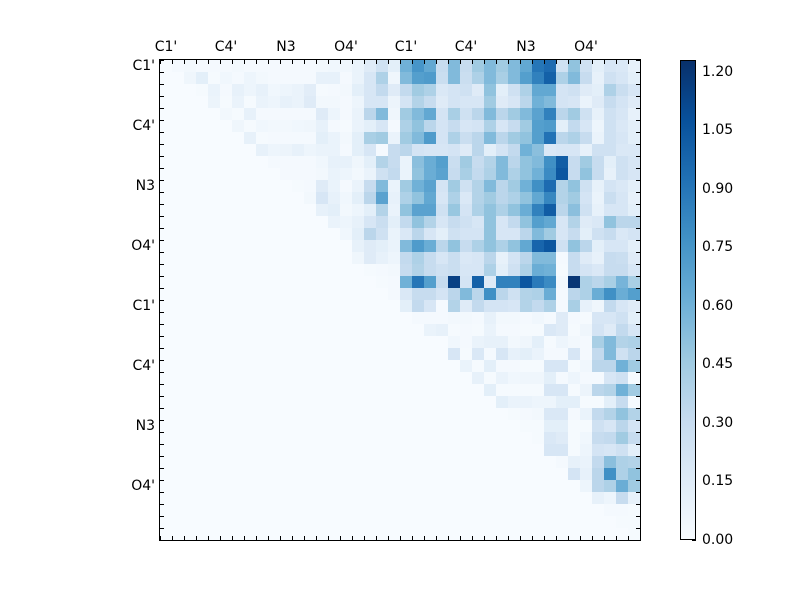 The width and height of the screenshot is (800, 600). Describe the element at coordinates (688, 300) in the screenshot. I see `colorbar` at that location.